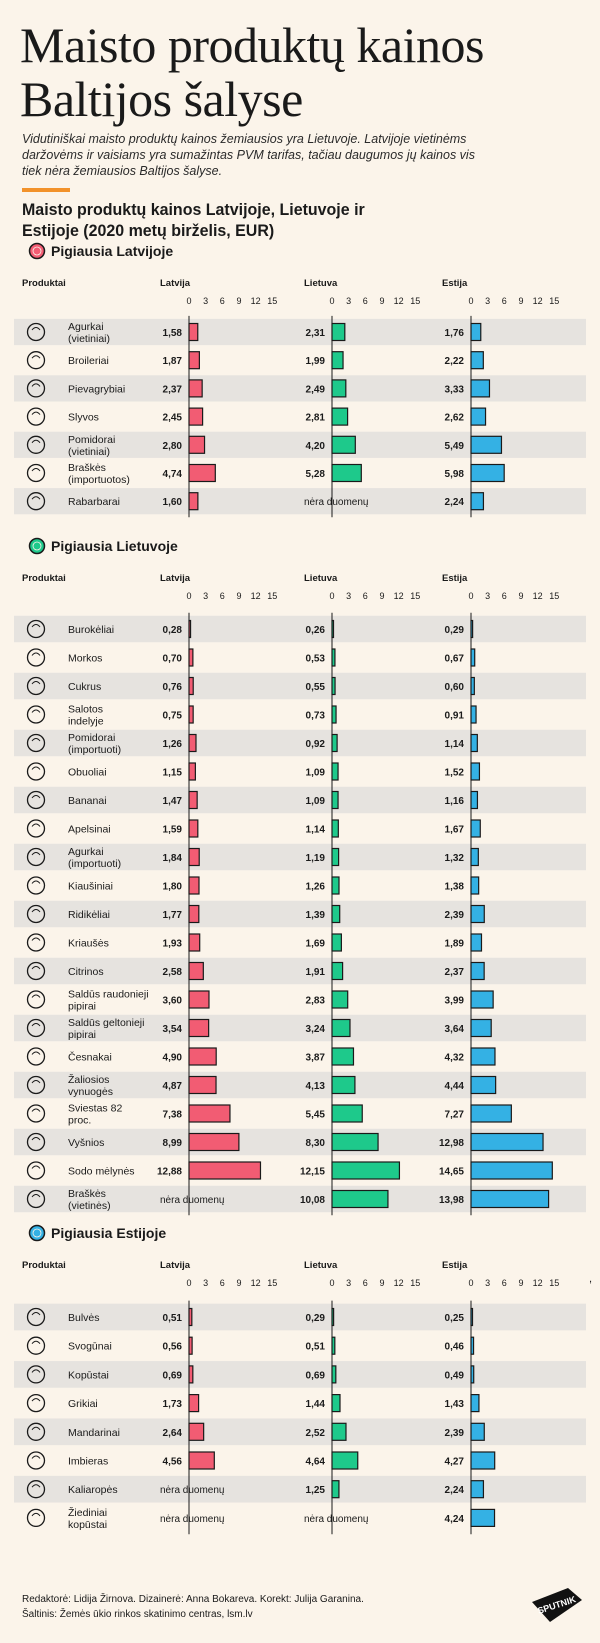 The image size is (600, 1643). What do you see at coordinates (84, 1318) in the screenshot?
I see `product-name: Bulvės` at bounding box center [84, 1318].